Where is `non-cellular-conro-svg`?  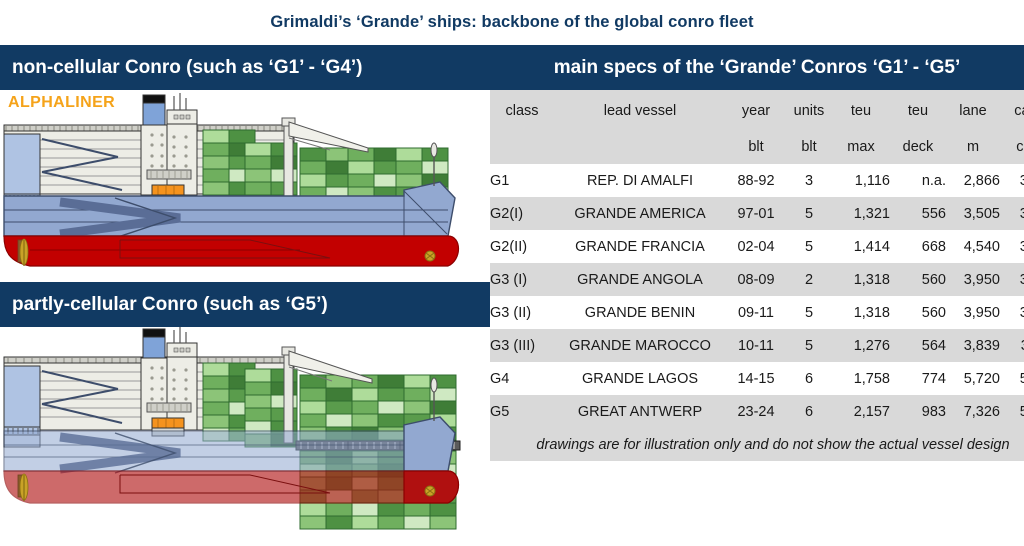
non-cellular-conro-svg is located at coordinates (231, 180).